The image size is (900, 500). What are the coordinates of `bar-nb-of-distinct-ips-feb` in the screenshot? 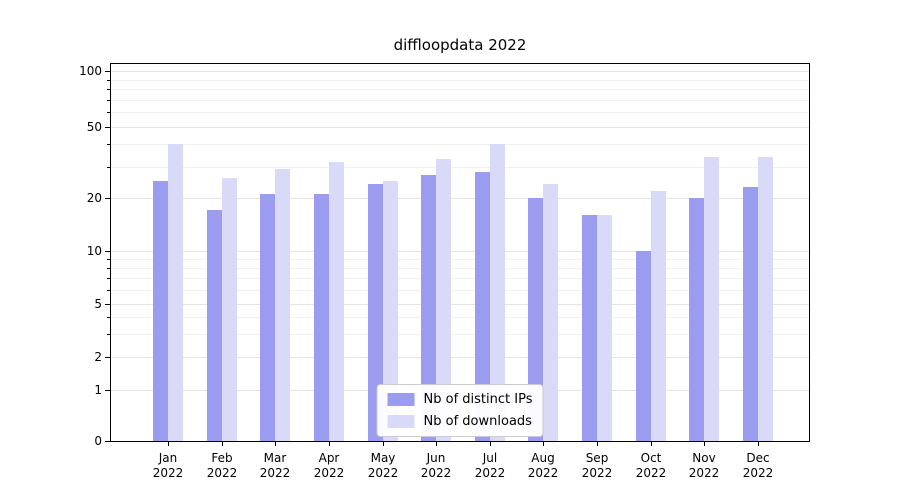 It's located at (214, 325).